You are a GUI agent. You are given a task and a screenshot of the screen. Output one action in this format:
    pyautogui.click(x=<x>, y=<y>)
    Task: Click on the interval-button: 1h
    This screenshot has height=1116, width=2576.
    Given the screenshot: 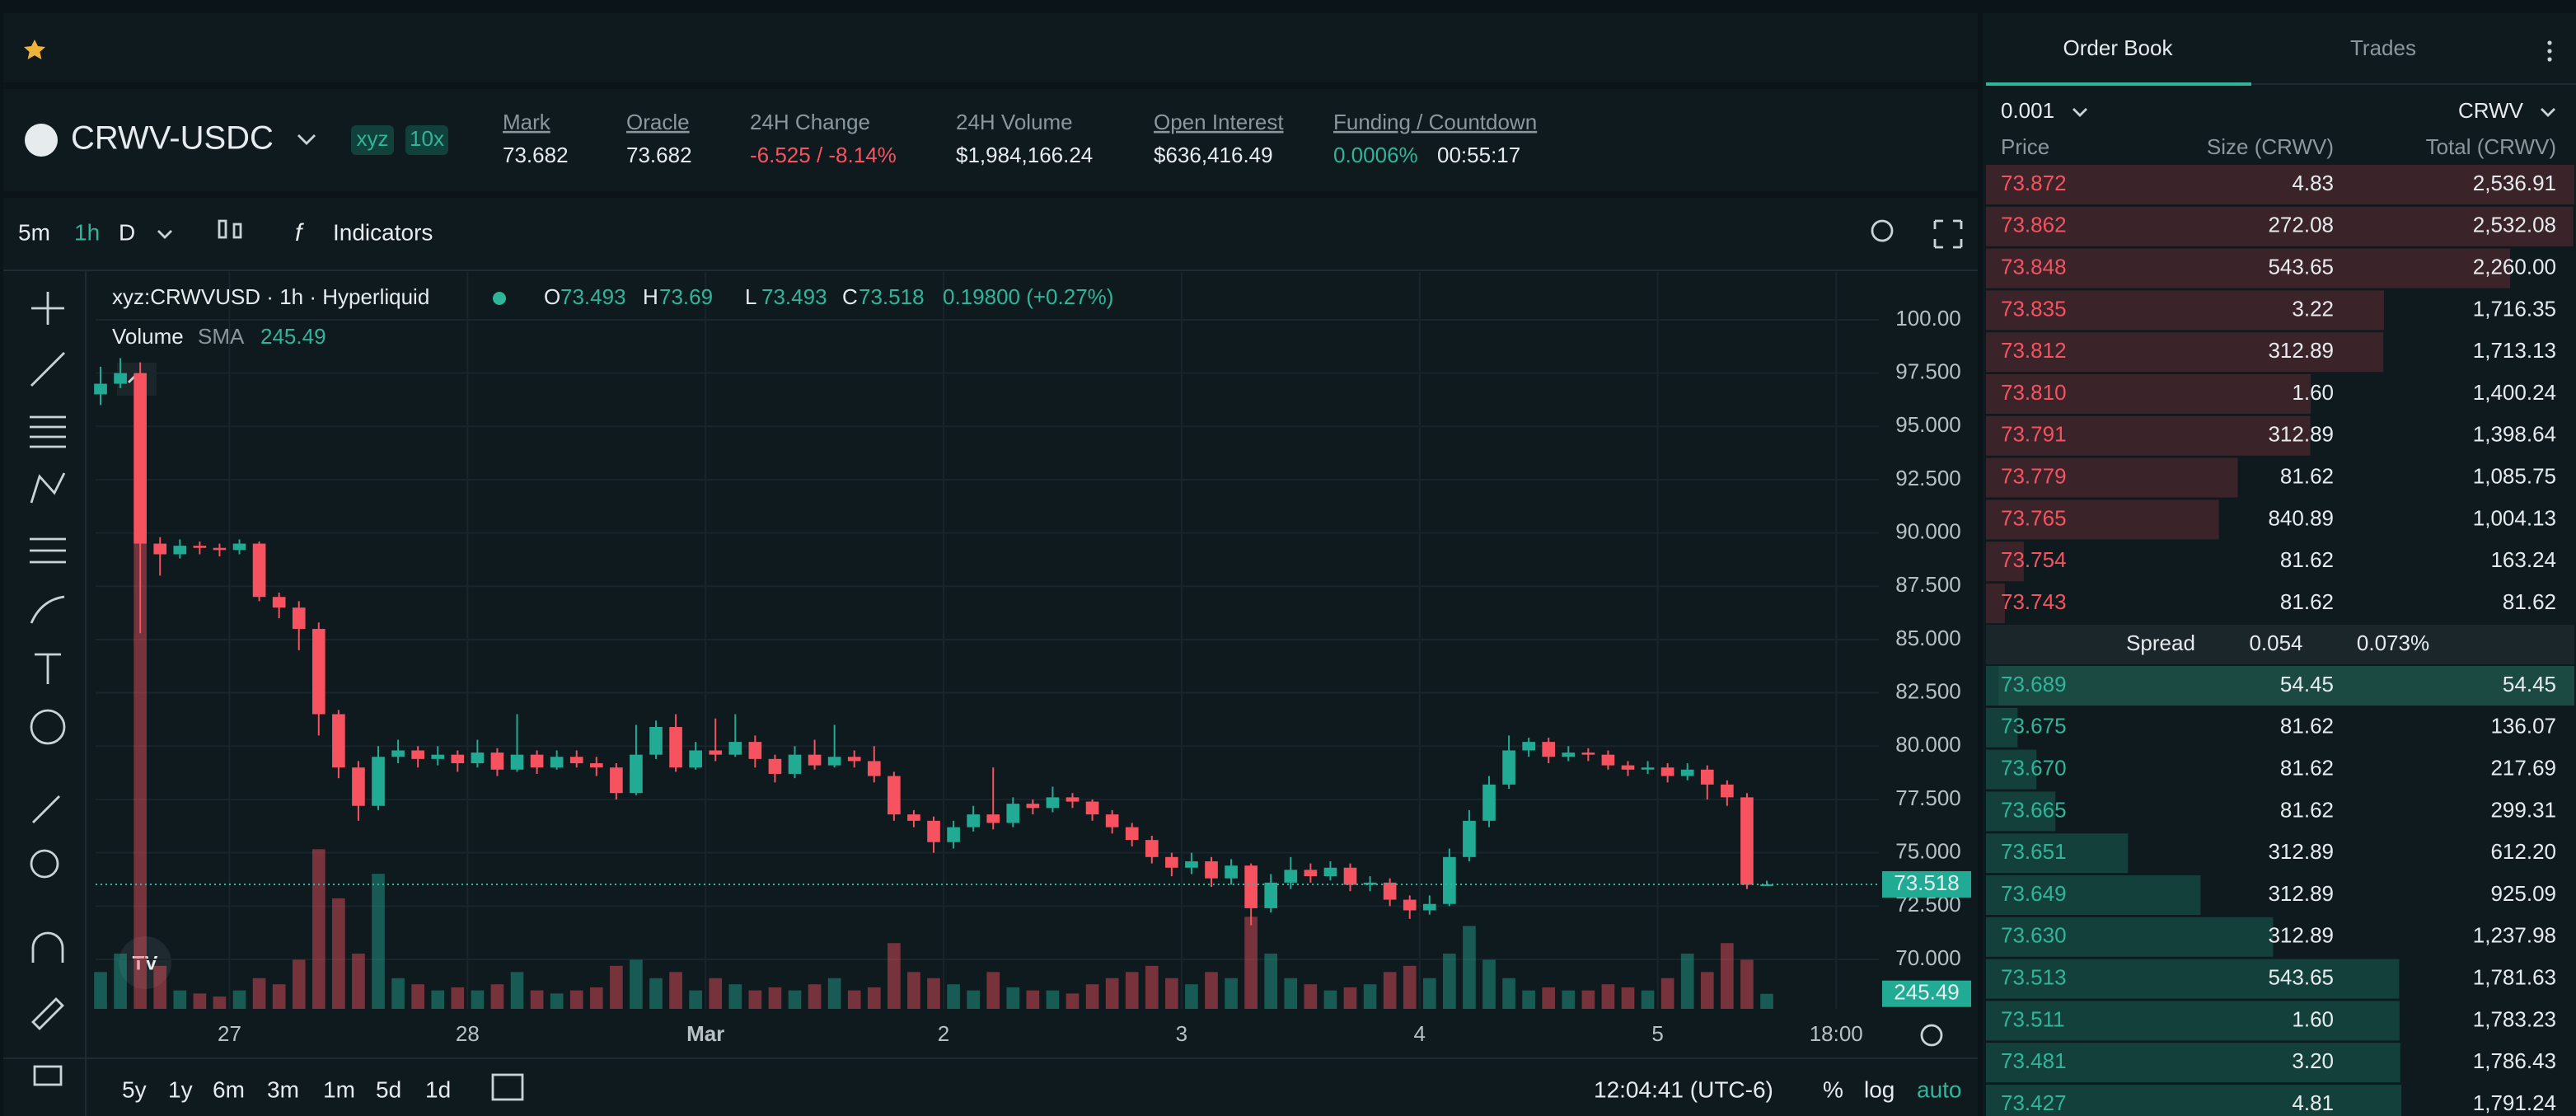 What is the action you would take?
    pyautogui.click(x=87, y=232)
    